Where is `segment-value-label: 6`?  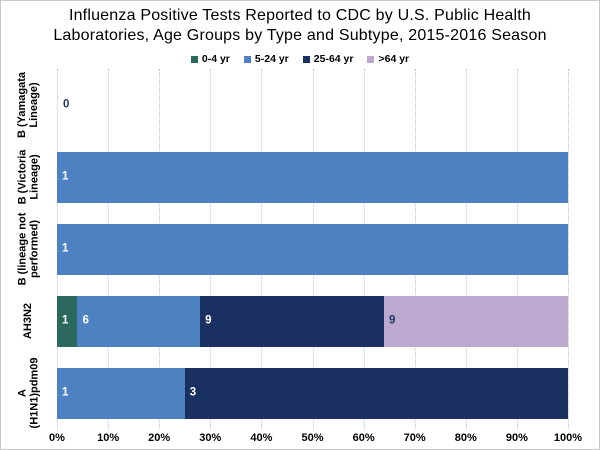
segment-value-label: 6 is located at coordinates (85, 320).